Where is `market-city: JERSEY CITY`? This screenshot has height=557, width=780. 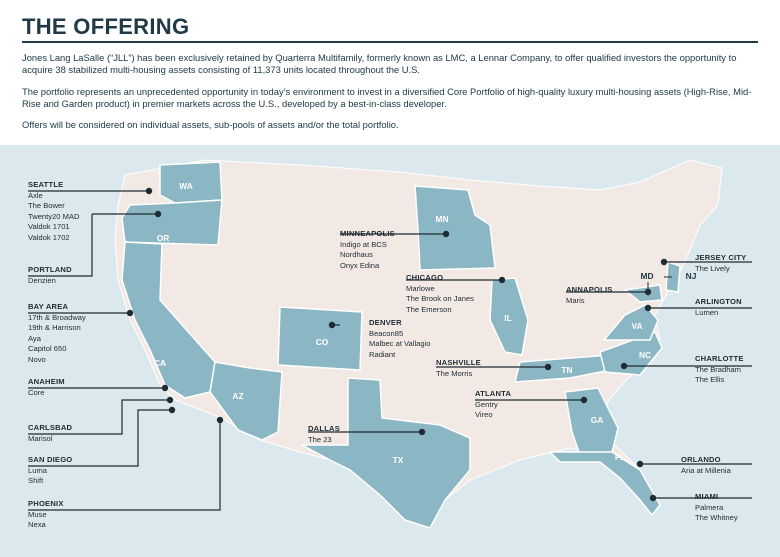 market-city: JERSEY CITY is located at coordinates (721, 257).